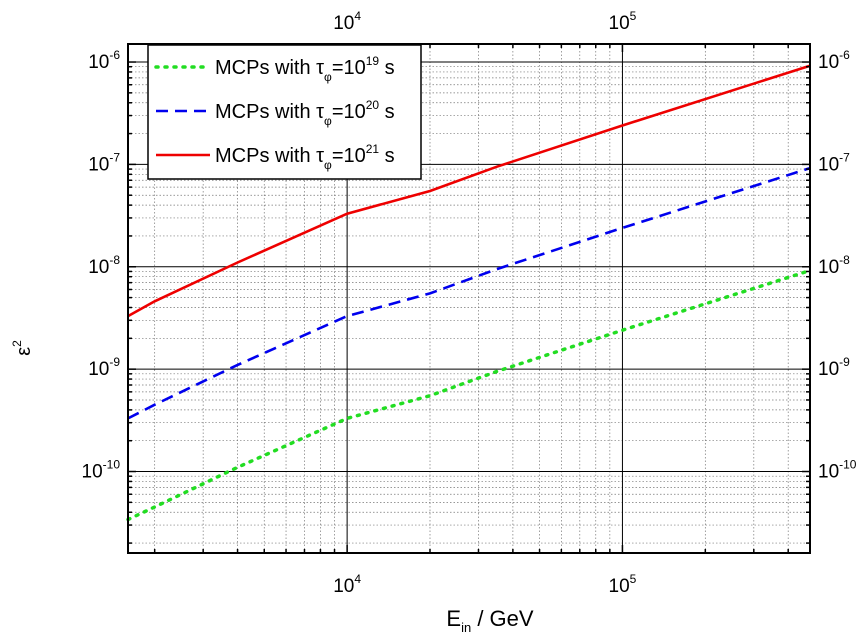  I want to click on legend-label-sup: 19, so click(373, 61).